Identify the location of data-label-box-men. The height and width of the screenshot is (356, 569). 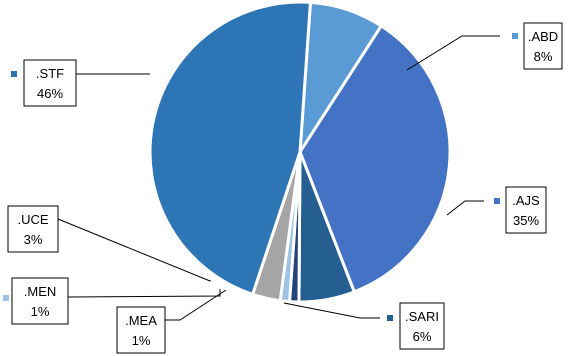
(40, 301).